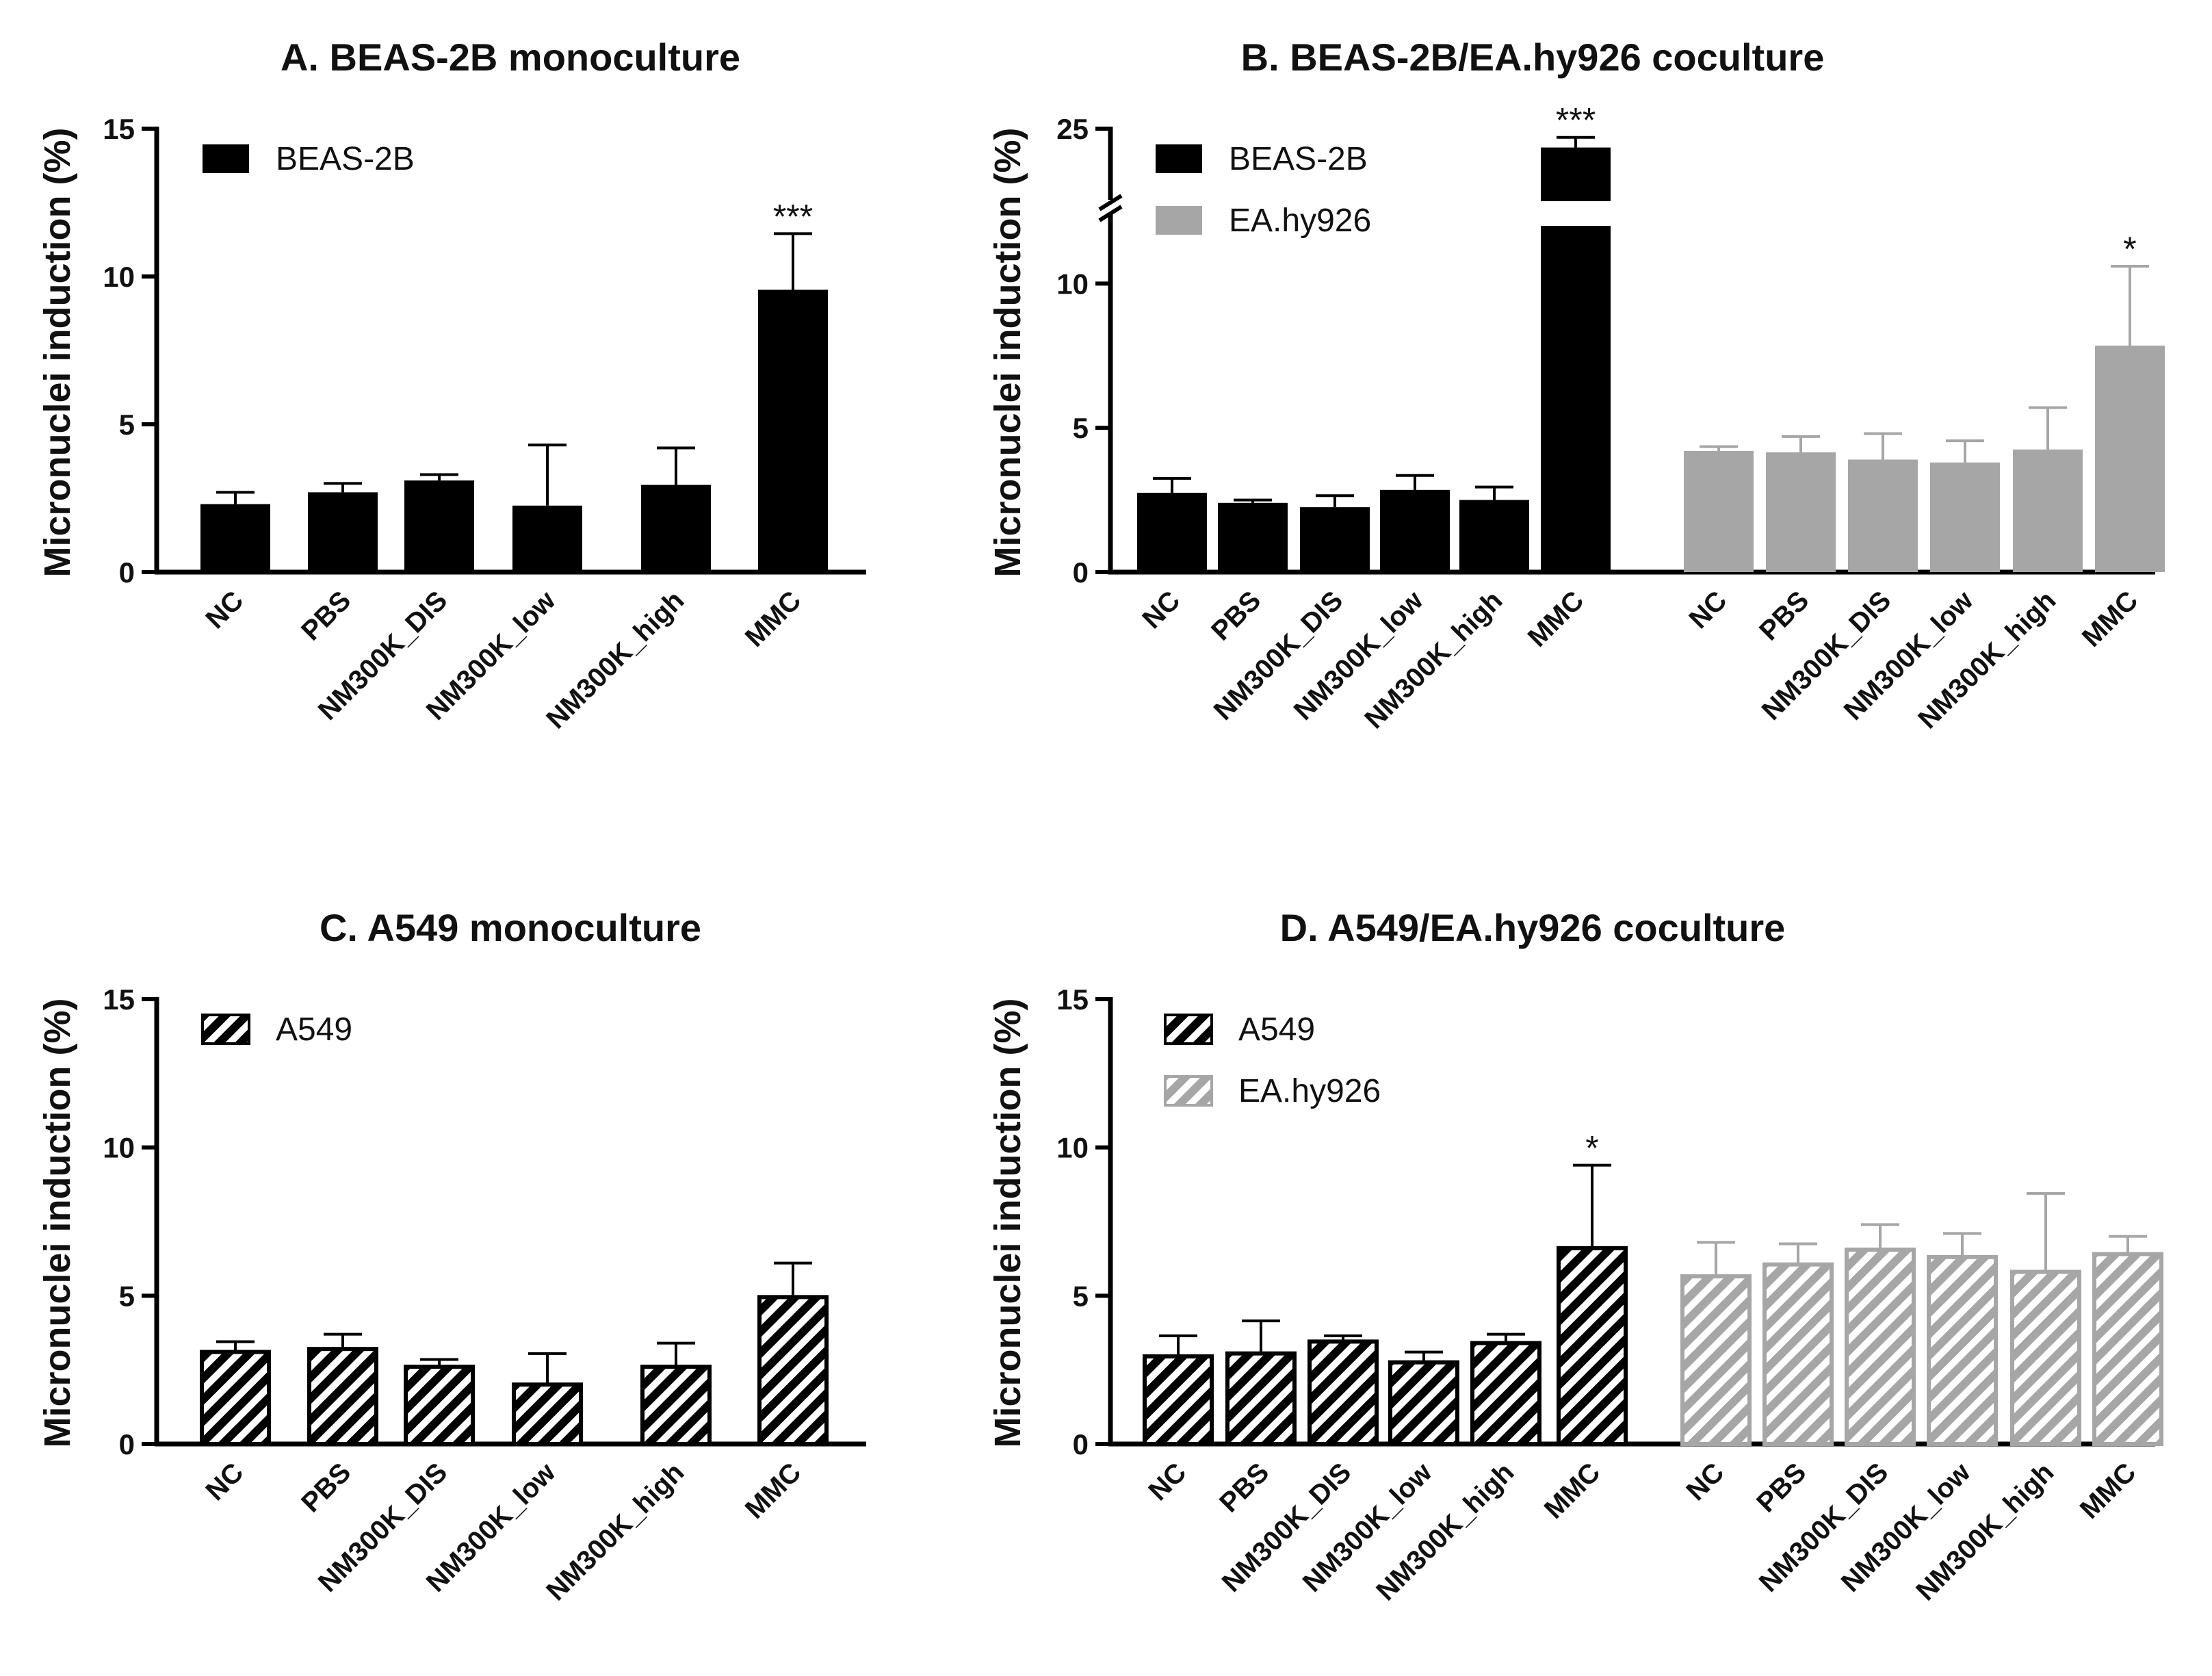  Describe the element at coordinates (510, 928) in the screenshot. I see `panel-c-title: C. A549 monoculture` at that location.